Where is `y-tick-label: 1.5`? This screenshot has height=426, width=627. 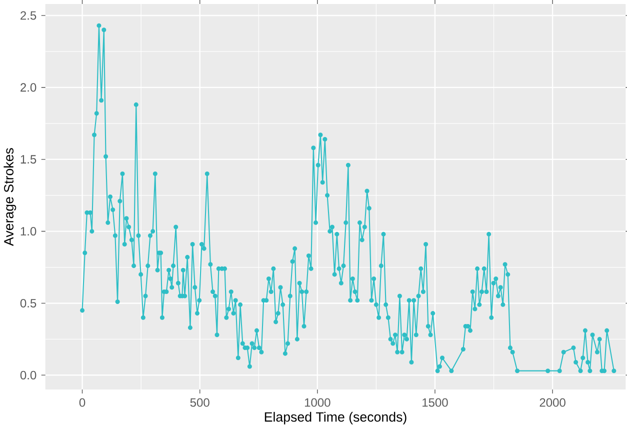 y-tick-label: 1.5 is located at coordinates (28, 159).